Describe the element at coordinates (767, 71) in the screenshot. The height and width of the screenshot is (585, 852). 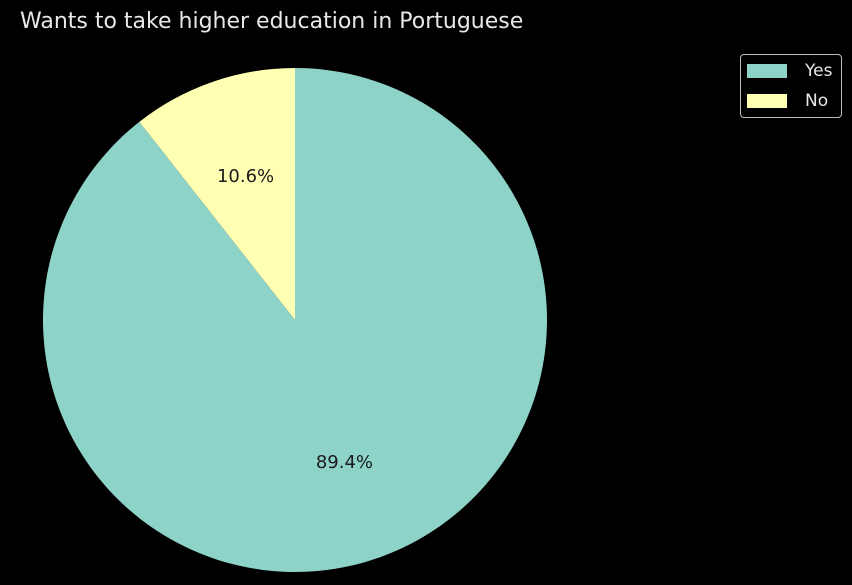
I see `legend-swatch-yes` at that location.